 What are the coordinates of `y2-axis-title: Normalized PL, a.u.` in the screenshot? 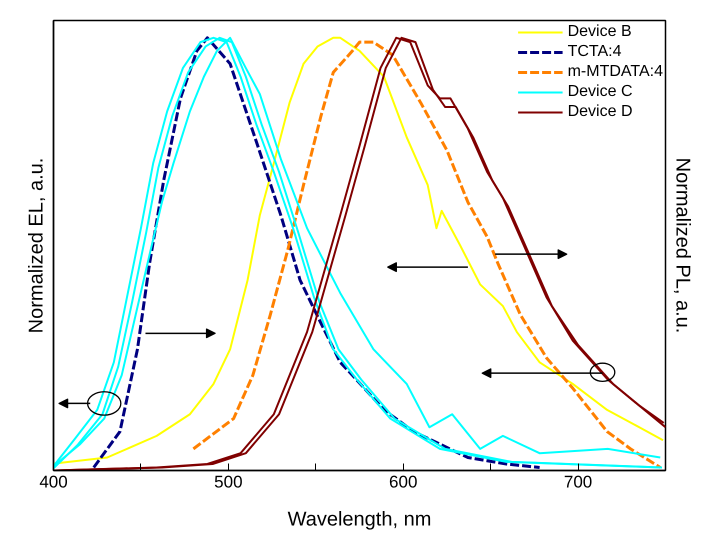 It's located at (683, 246).